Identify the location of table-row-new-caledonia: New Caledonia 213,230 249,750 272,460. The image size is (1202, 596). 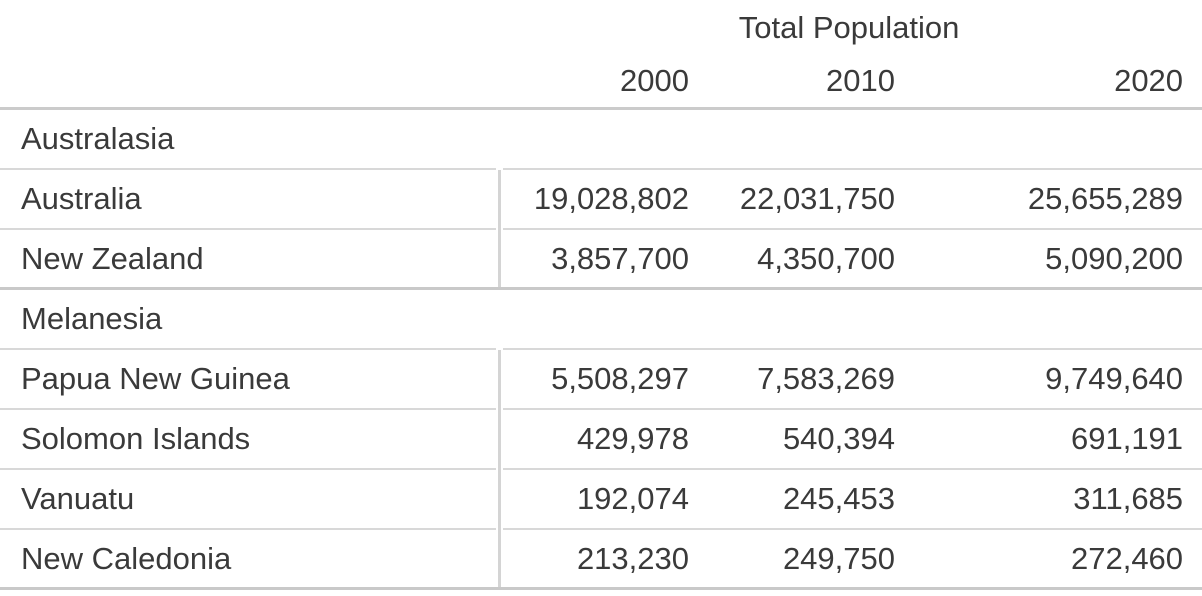
(601, 560).